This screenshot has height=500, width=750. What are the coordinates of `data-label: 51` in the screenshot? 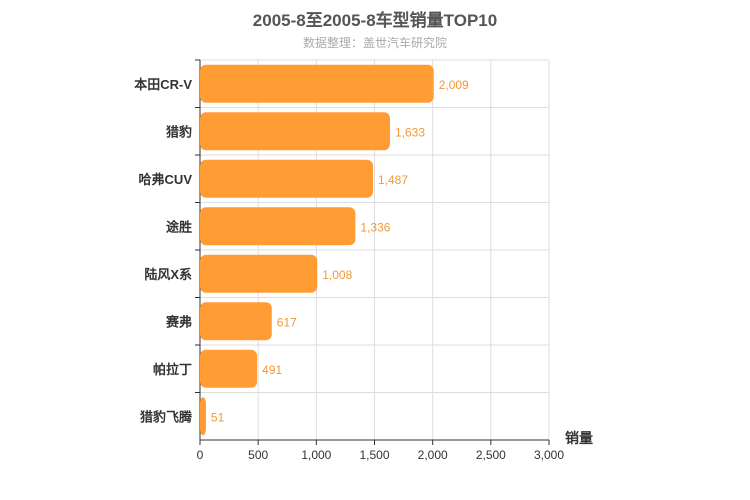 It's located at (218, 417).